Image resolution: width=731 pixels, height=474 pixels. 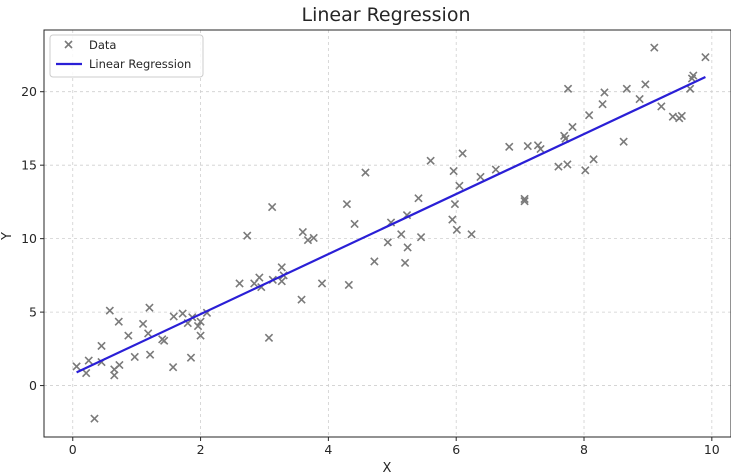 I want to click on legend-box, so click(x=126, y=56).